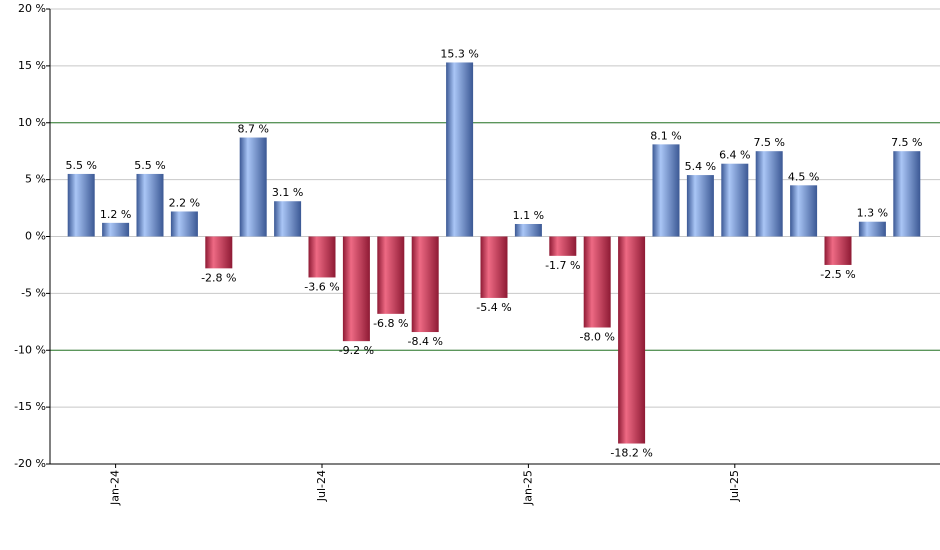 Image resolution: width=940 pixels, height=550 pixels. What do you see at coordinates (390, 323) in the screenshot?
I see `value-label: -6.8 %` at bounding box center [390, 323].